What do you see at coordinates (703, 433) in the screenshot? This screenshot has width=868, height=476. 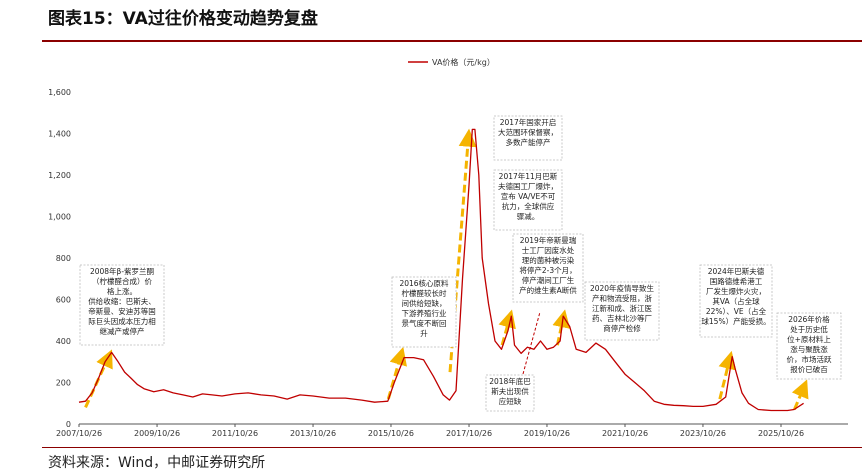 I see `x-tick-label: 2023/10/26` at bounding box center [703, 433].